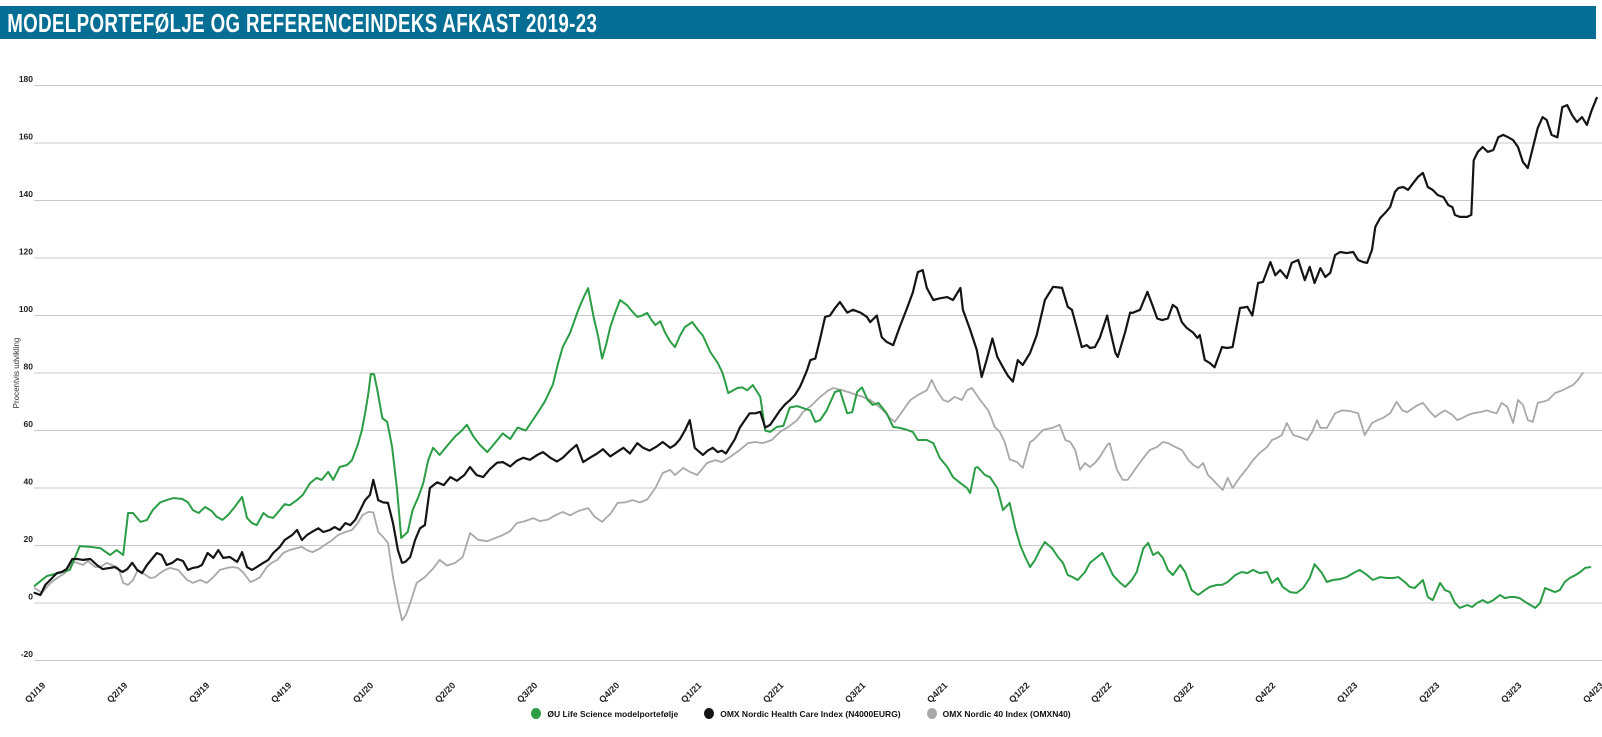  I want to click on x-tick-label: Q3/20, so click(527, 692).